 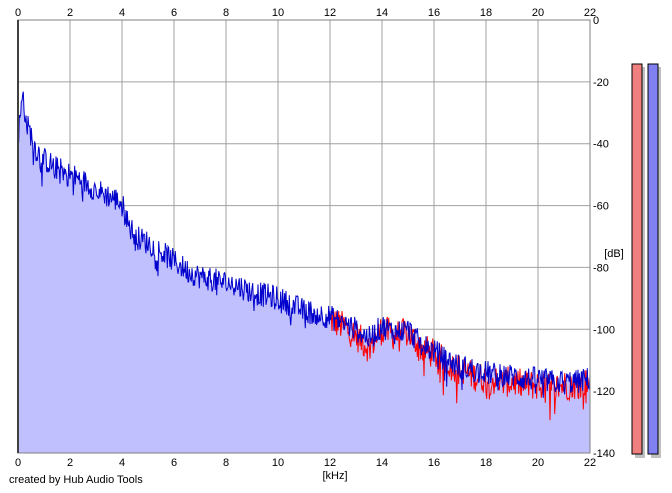 I want to click on x-tick-bottom-10: 20, so click(x=538, y=463).